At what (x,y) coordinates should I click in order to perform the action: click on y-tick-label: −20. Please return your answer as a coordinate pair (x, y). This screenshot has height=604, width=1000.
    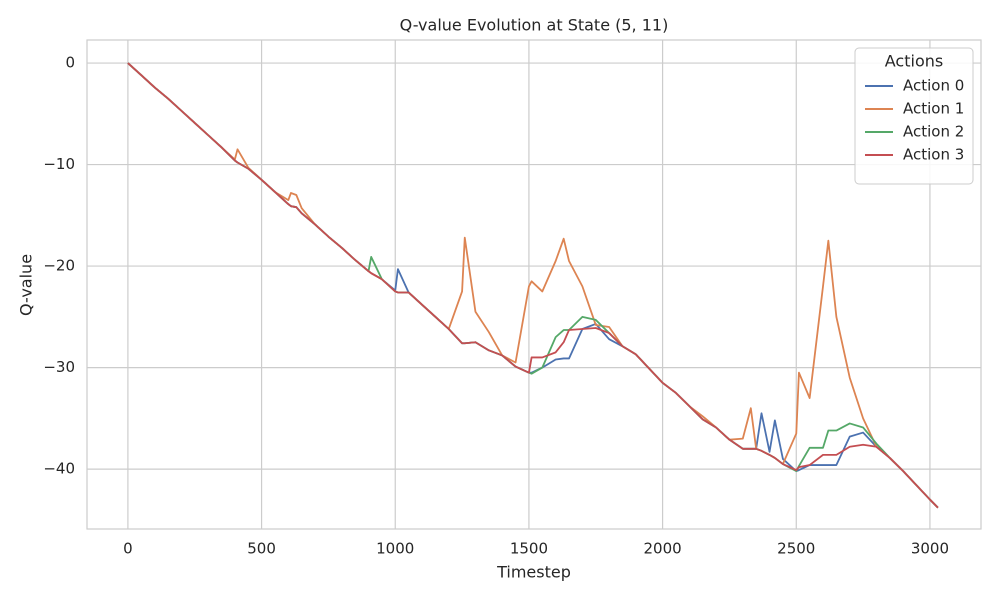
    Looking at the image, I should click on (59, 266).